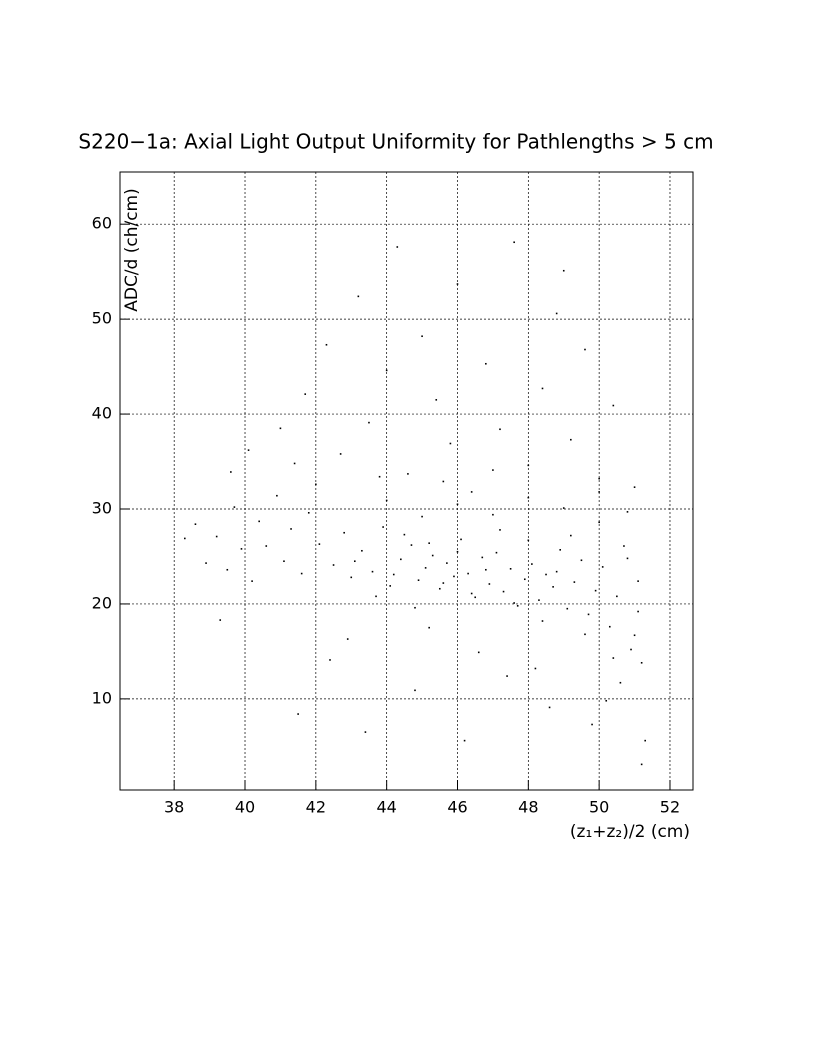 Image resolution: width=816 pixels, height=1060 pixels. Describe the element at coordinates (386, 807) in the screenshot. I see `x-tick-label: 44` at that location.